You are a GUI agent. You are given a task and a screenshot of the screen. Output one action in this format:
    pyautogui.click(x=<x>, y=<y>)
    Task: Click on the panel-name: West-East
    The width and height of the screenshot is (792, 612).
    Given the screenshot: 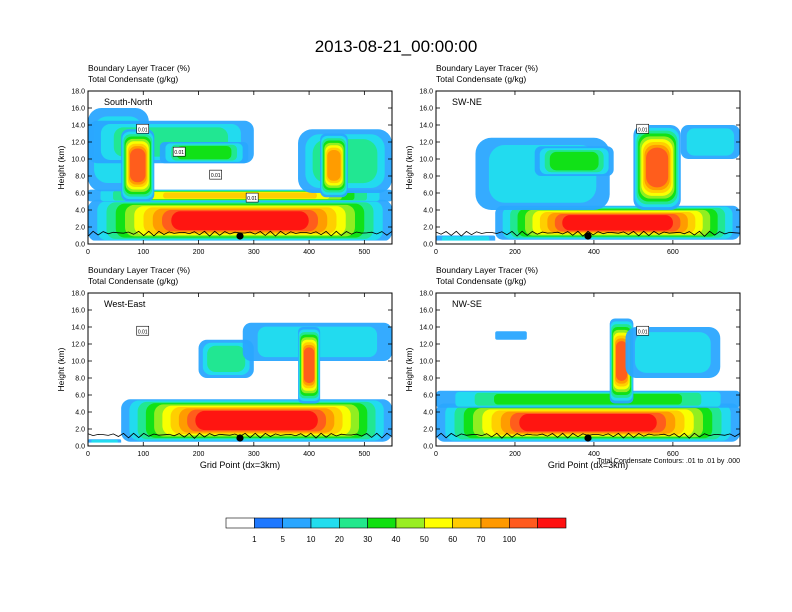 What is the action you would take?
    pyautogui.click(x=125, y=304)
    